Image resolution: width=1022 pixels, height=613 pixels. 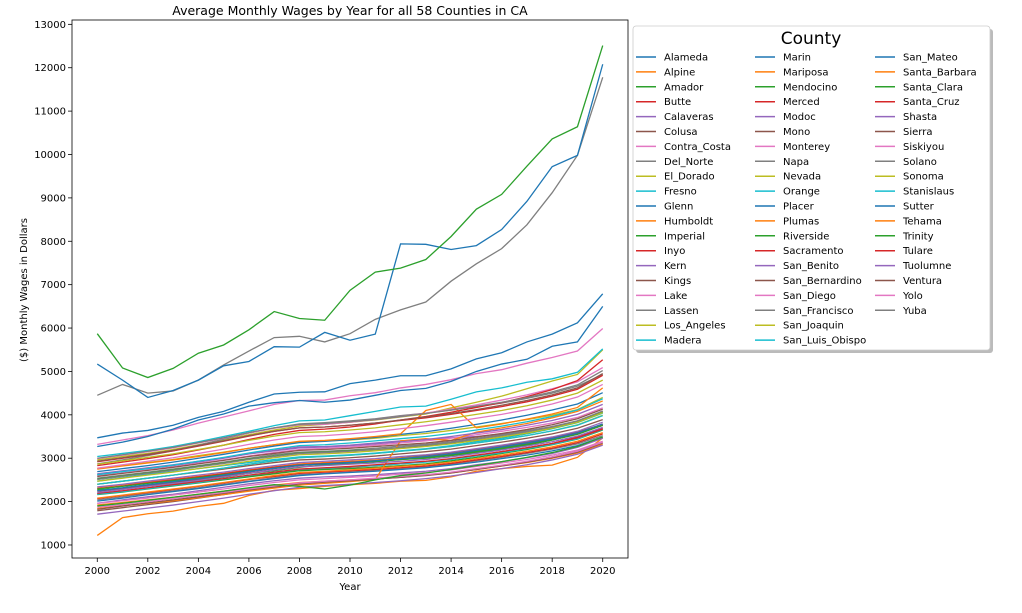 I want to click on x-tick-label: 2006, so click(x=248, y=571).